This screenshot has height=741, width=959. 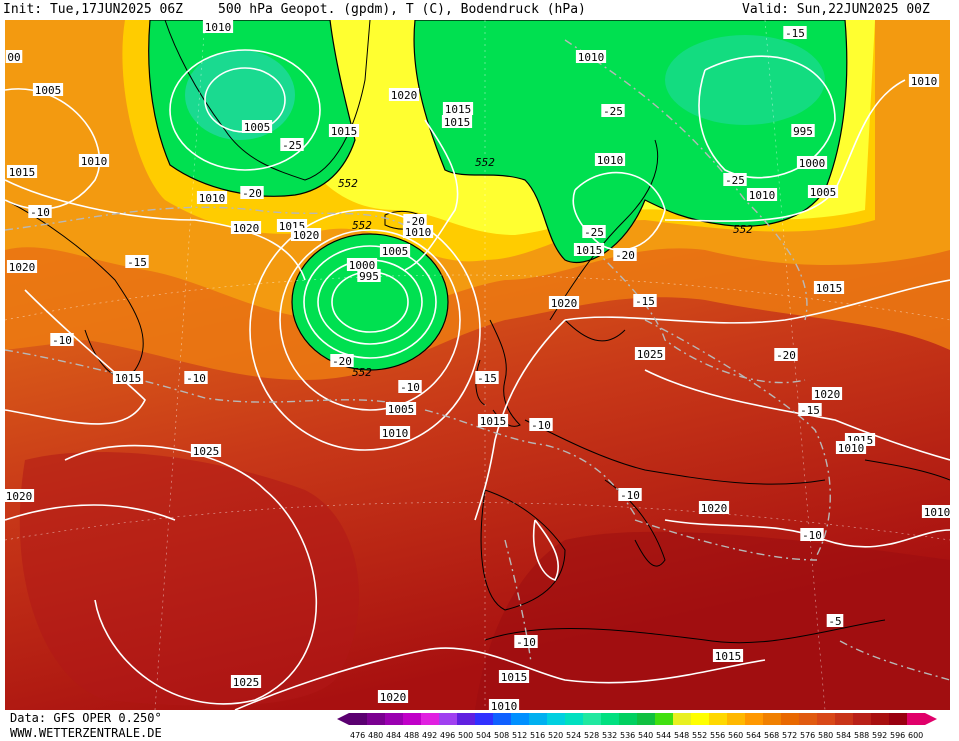 What do you see at coordinates (86, 718) in the screenshot?
I see `data-source: Data: GFS OPER 0.250°` at bounding box center [86, 718].